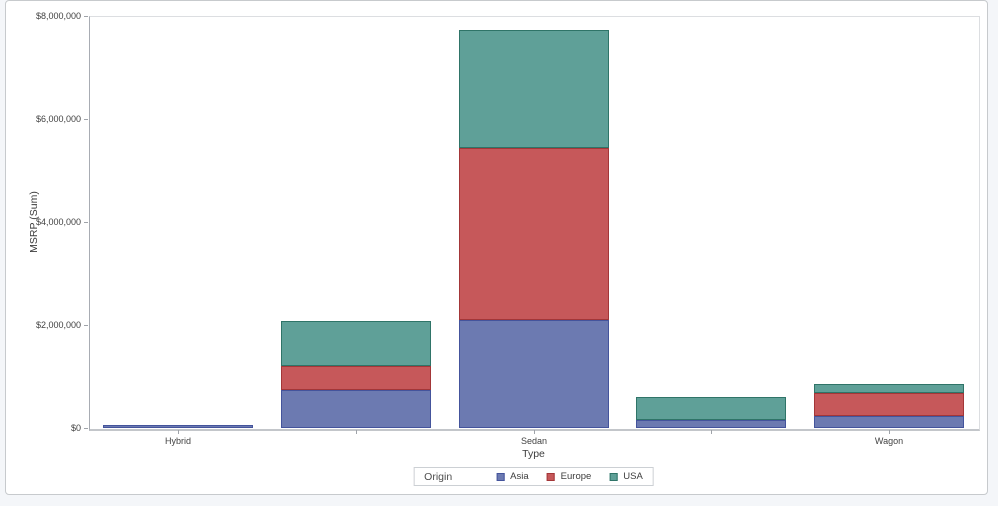  Describe the element at coordinates (633, 476) in the screenshot. I see `legend-label: USA` at that location.